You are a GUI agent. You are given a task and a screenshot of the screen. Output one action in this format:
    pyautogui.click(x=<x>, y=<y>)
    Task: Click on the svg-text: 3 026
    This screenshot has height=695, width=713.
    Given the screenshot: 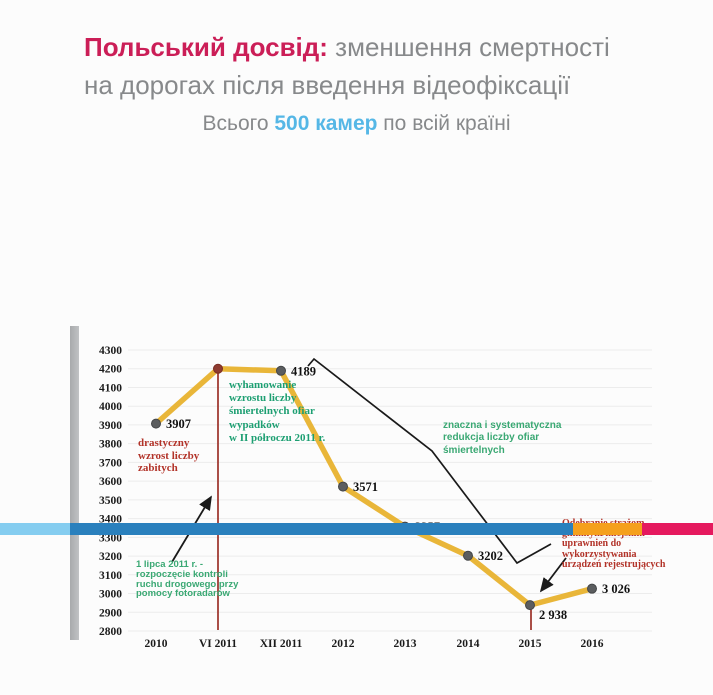 What is the action you would take?
    pyautogui.click(x=616, y=589)
    